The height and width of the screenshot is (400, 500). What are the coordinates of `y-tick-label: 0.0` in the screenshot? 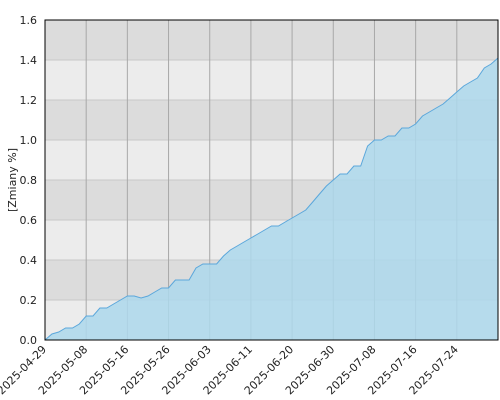 It's located at (29, 340).